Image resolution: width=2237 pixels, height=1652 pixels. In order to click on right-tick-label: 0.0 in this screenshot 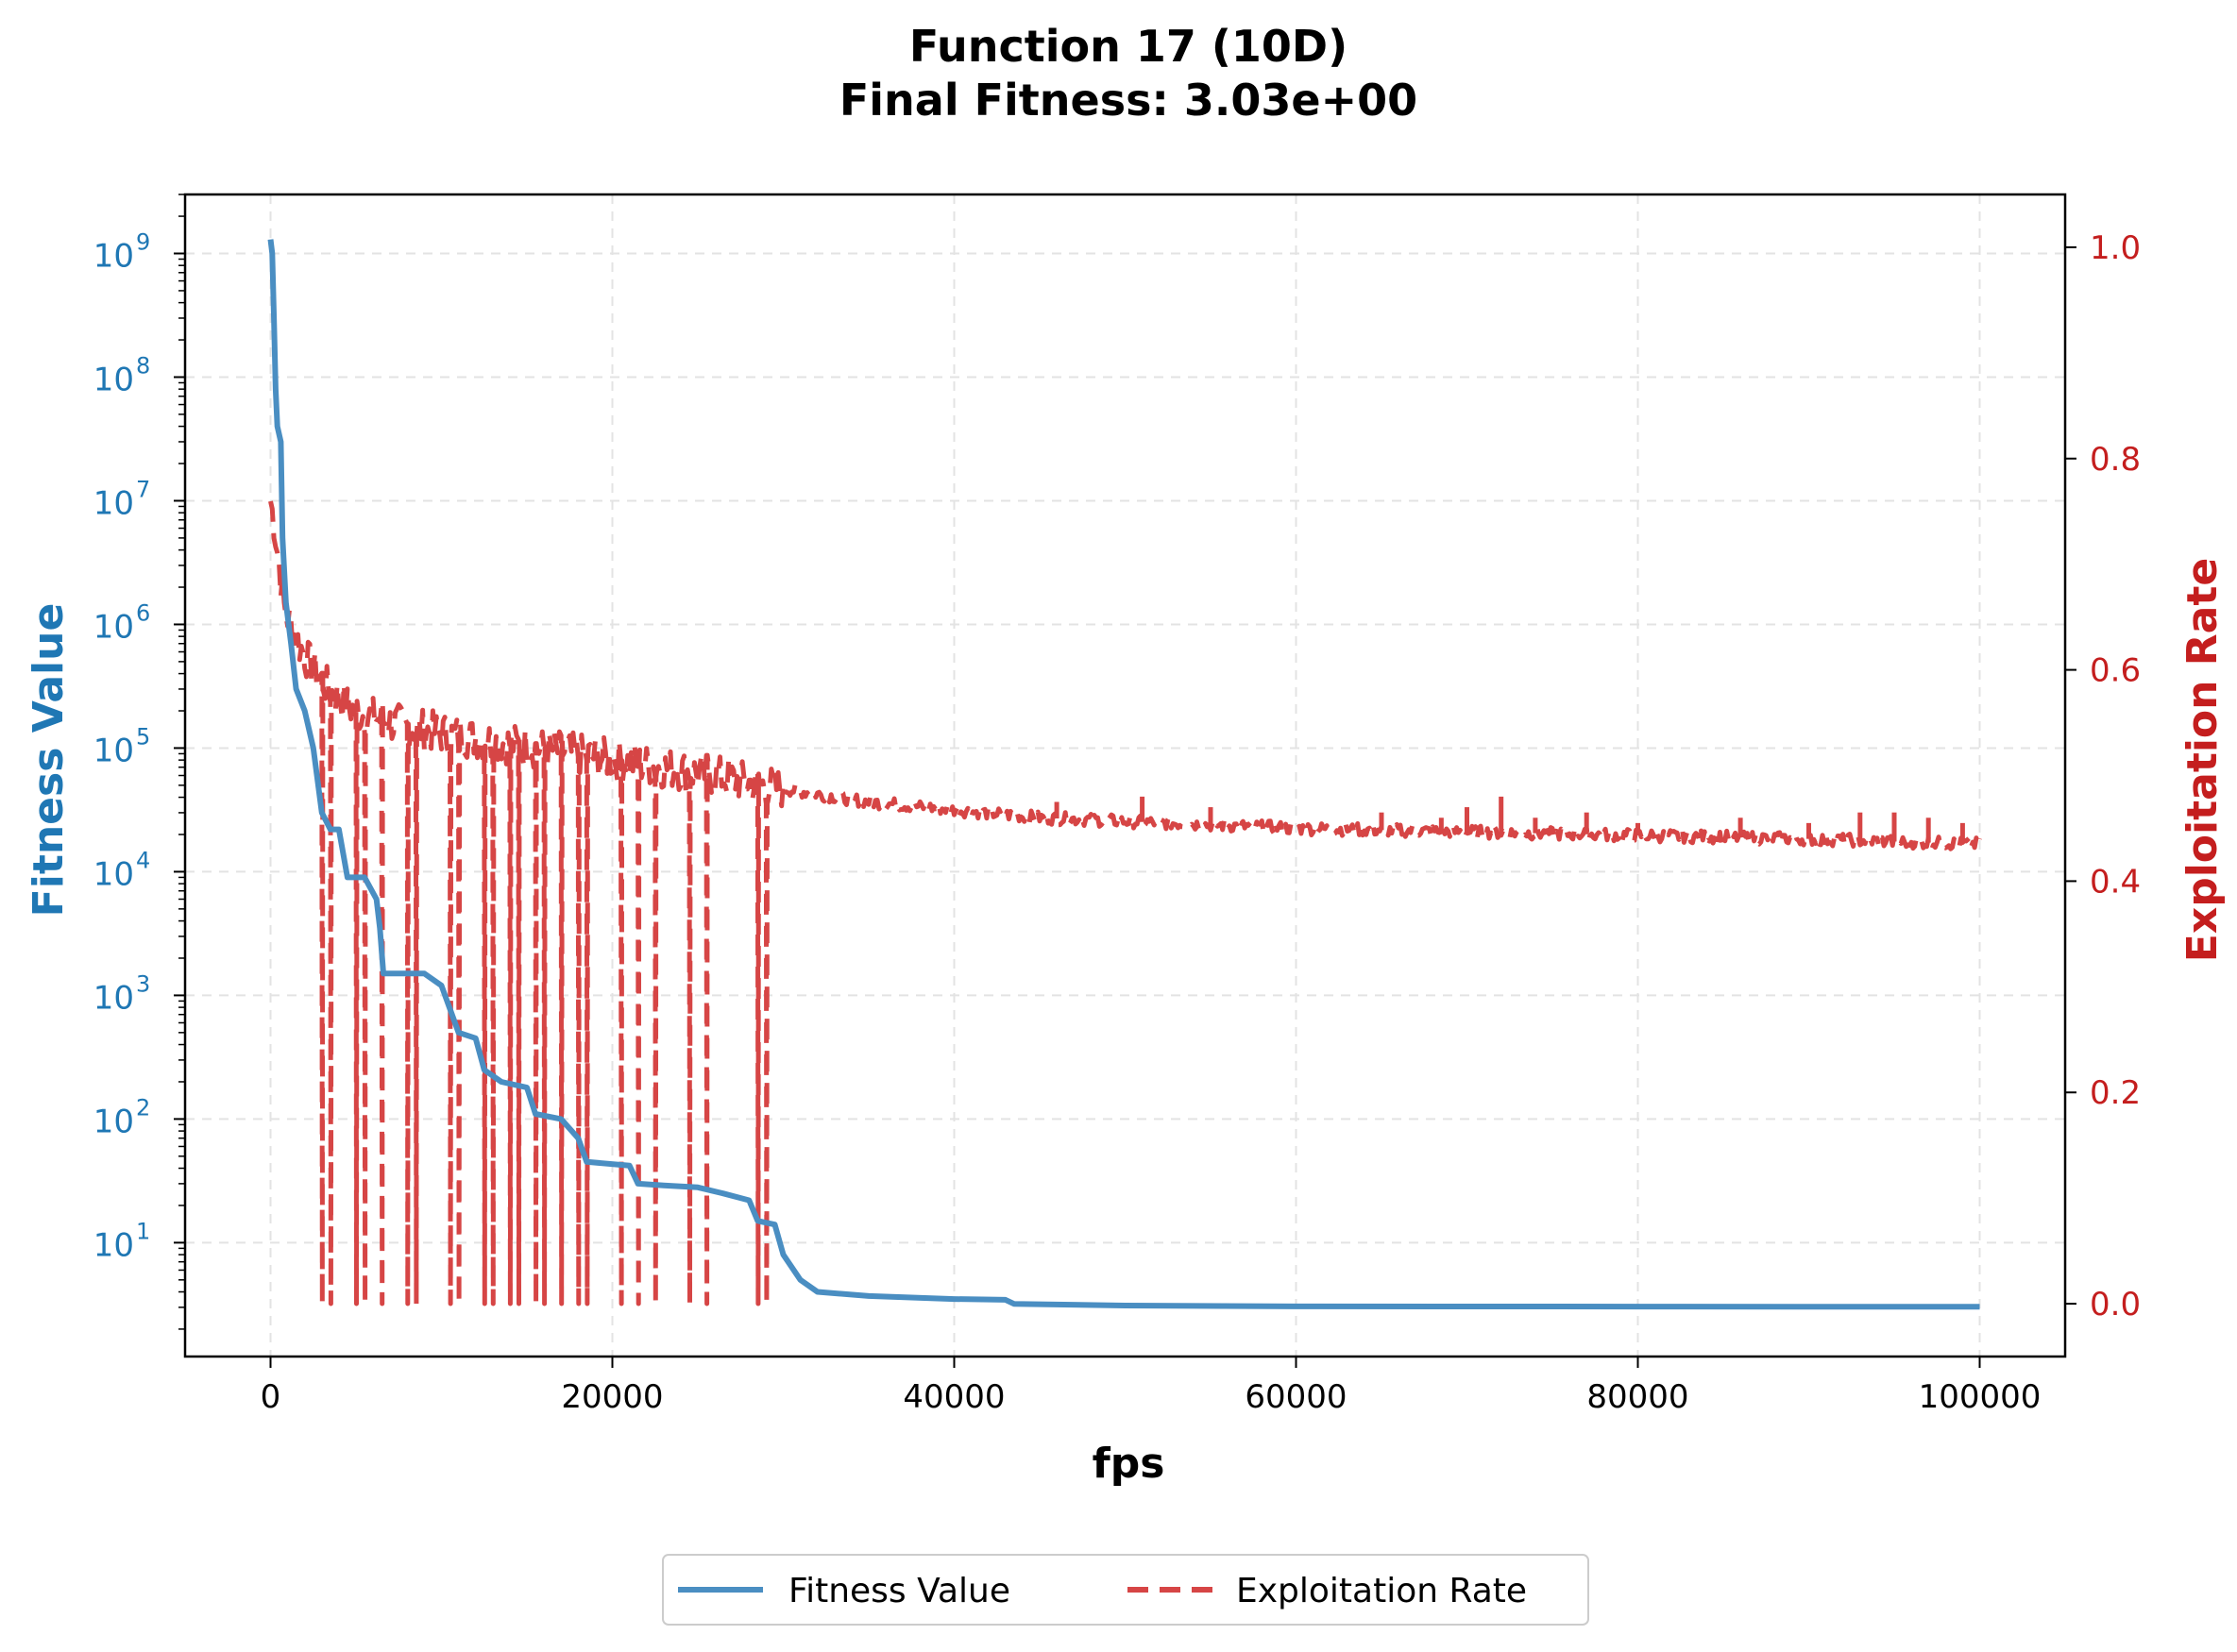, I will do `click(2115, 1304)`.